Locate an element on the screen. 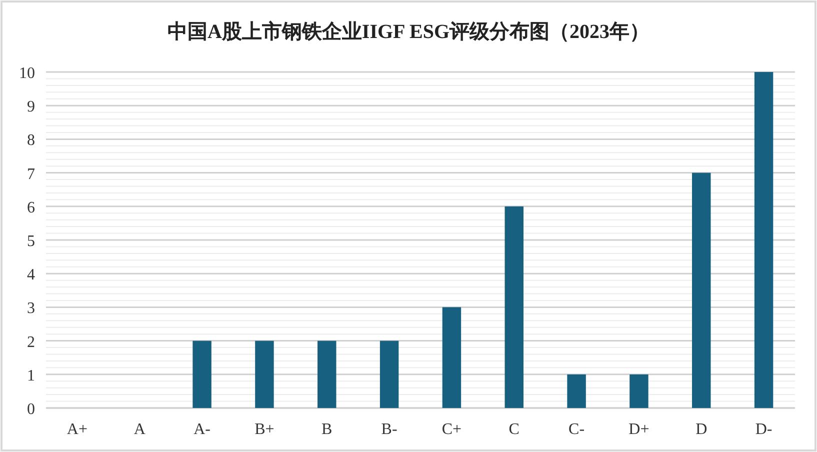  y-tick-label: 10 is located at coordinates (27, 73).